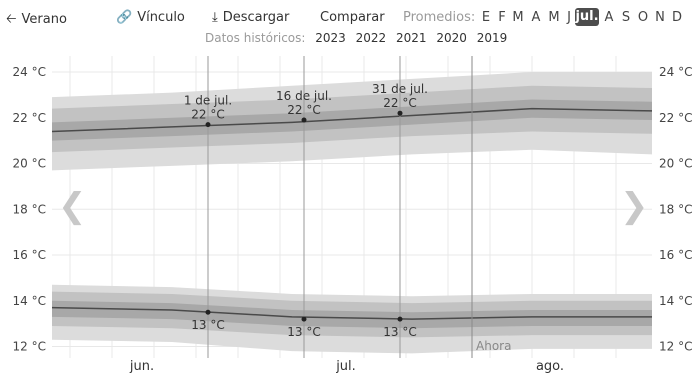  Describe the element at coordinates (29, 118) in the screenshot. I see `y-tick-label-left: 22 °C` at that location.